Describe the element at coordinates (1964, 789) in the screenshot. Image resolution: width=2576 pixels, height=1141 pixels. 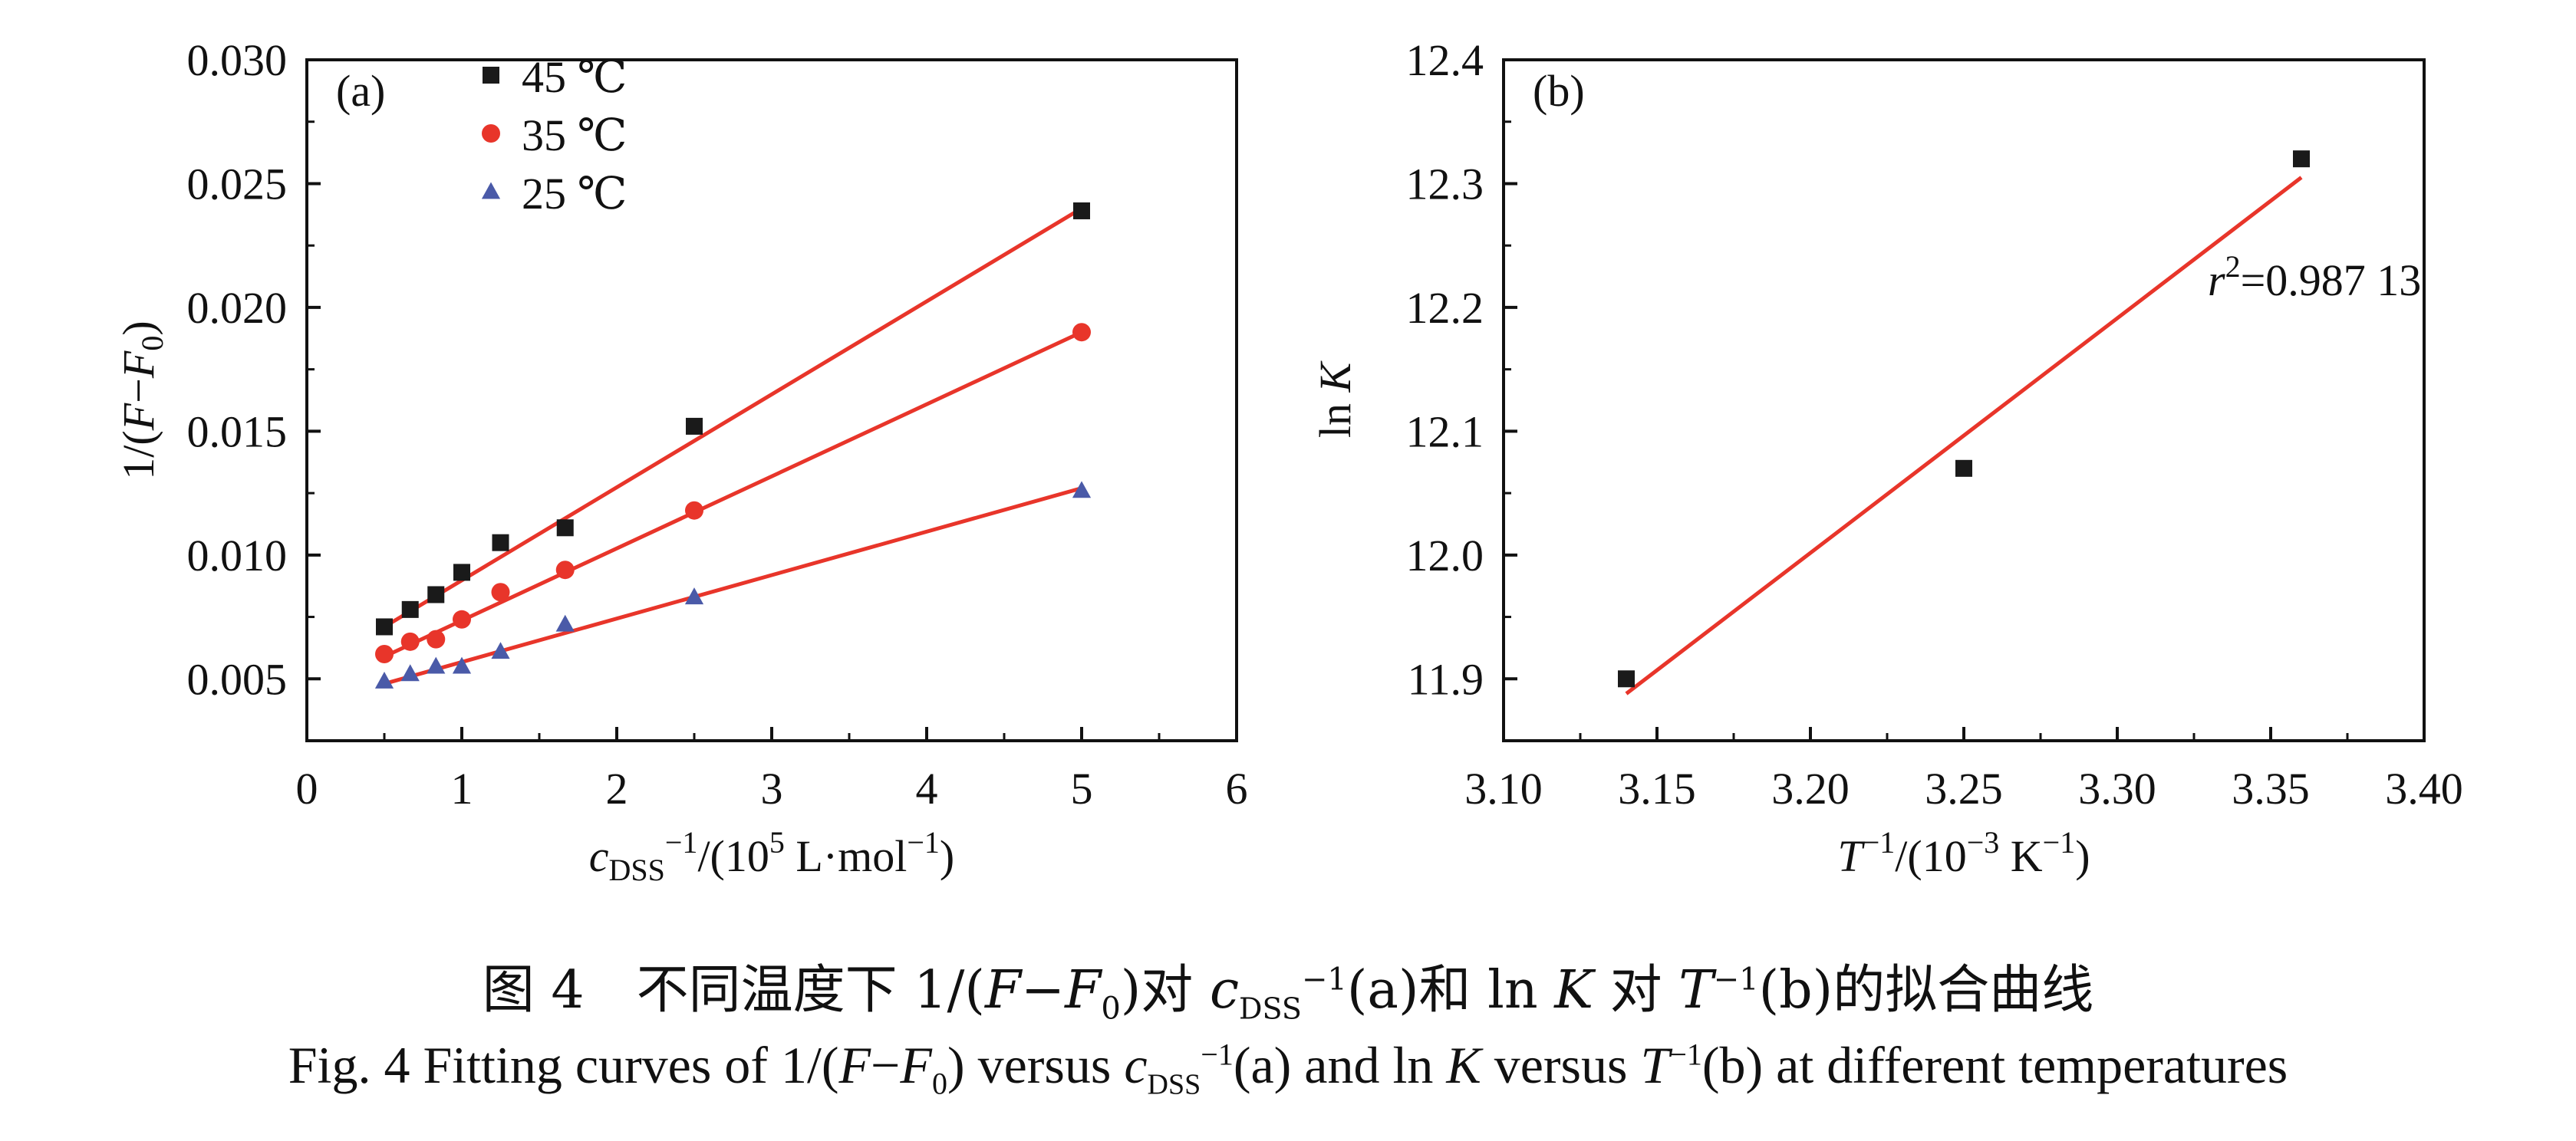
I see `x-tick-label: 3.25` at that location.